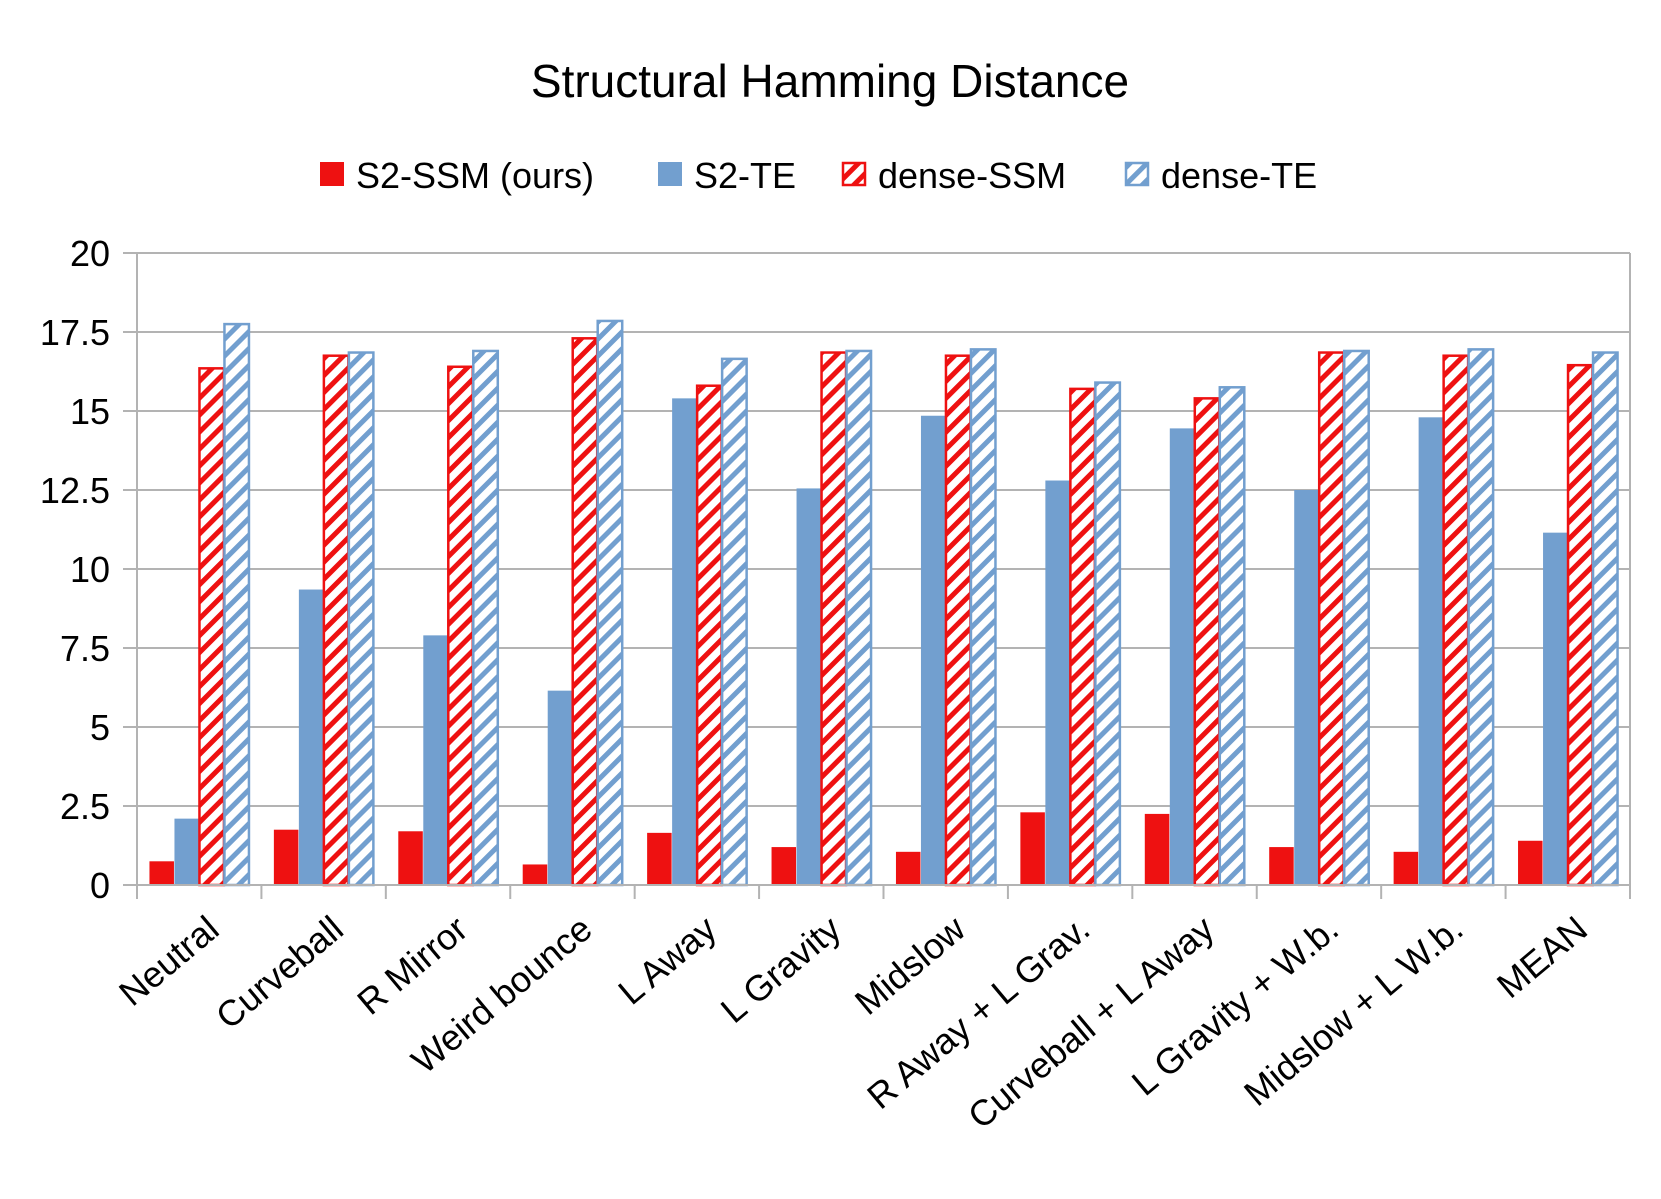  Describe the element at coordinates (667, 960) in the screenshot. I see `x-tick-label: L Away` at that location.